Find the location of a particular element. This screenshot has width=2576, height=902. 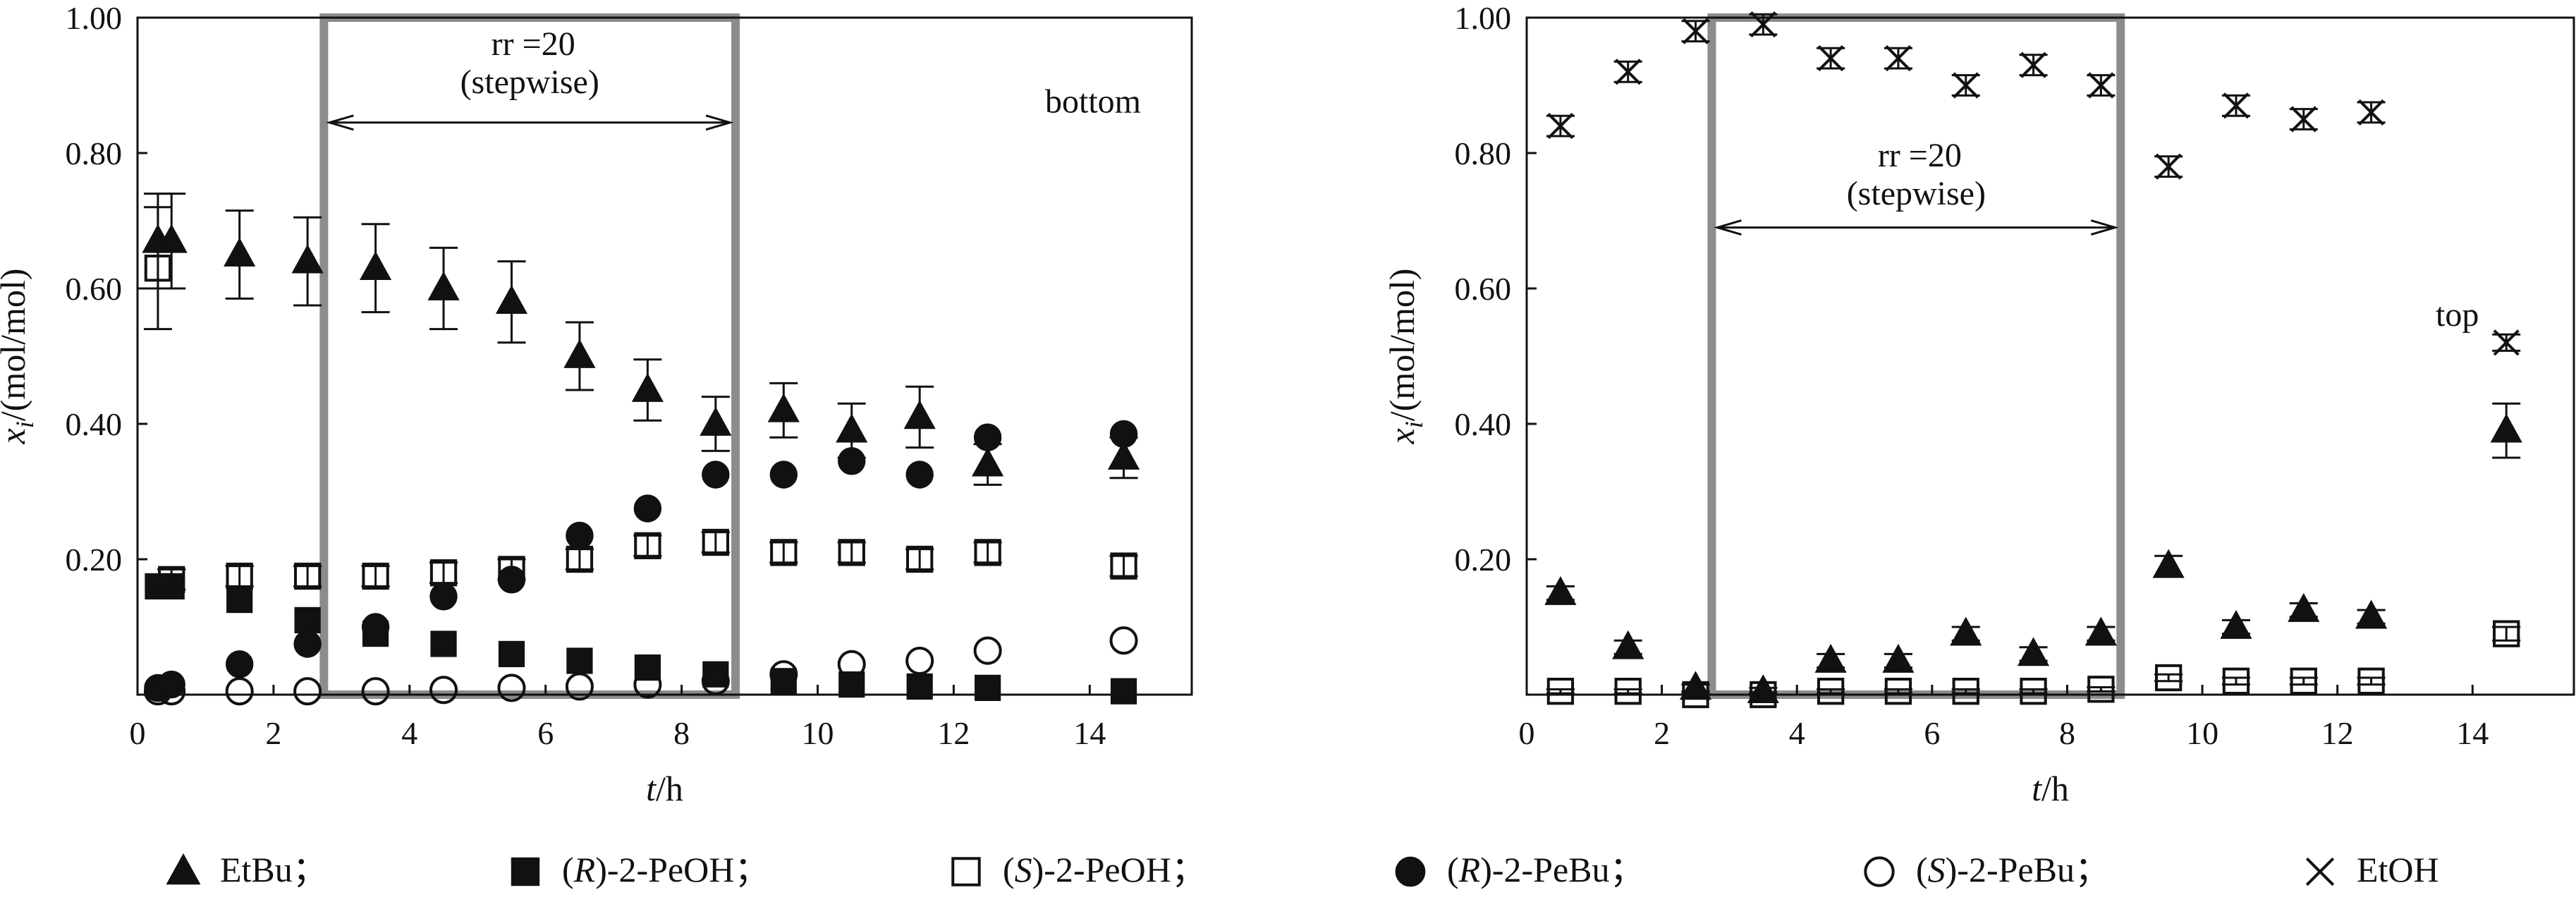

arrow-head-left is located at coordinates (340, 122).